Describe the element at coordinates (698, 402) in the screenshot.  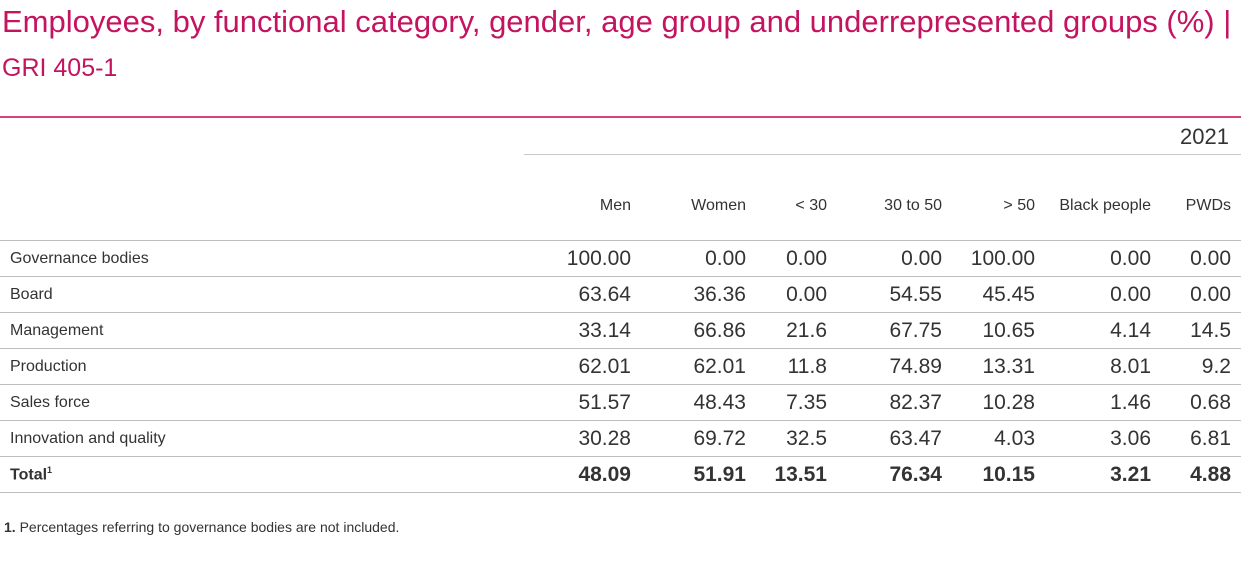
I see `table-cell: 48.43` at that location.